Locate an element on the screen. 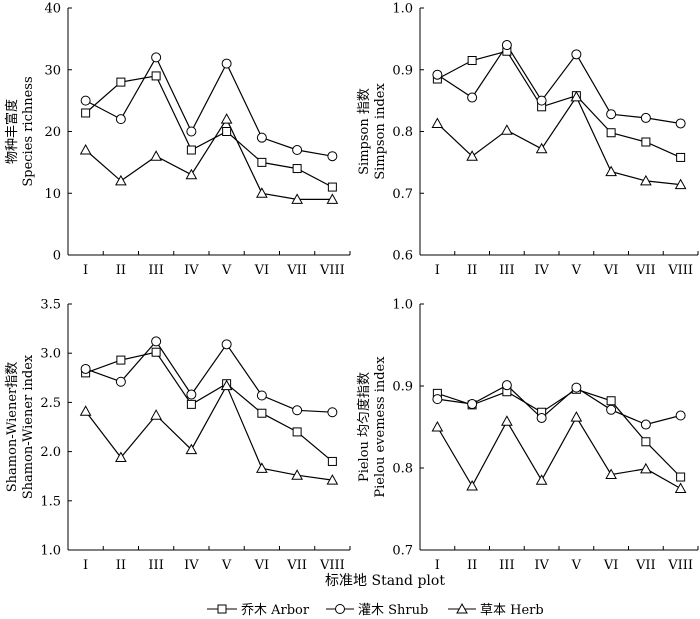  x-tick-label: IV is located at coordinates (541, 565).